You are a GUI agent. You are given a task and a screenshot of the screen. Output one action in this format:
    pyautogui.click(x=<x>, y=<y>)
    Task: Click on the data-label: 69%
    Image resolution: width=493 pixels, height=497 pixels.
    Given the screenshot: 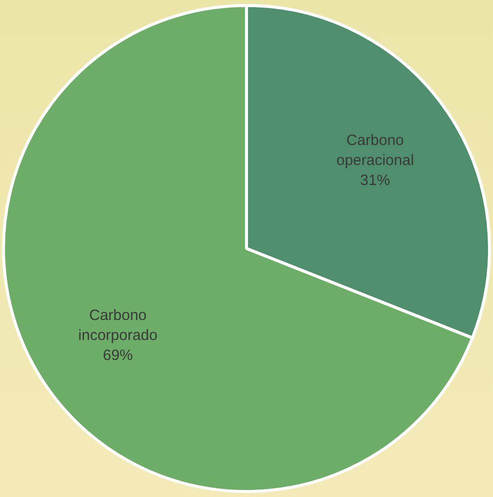 What is the action you would take?
    pyautogui.click(x=117, y=355)
    